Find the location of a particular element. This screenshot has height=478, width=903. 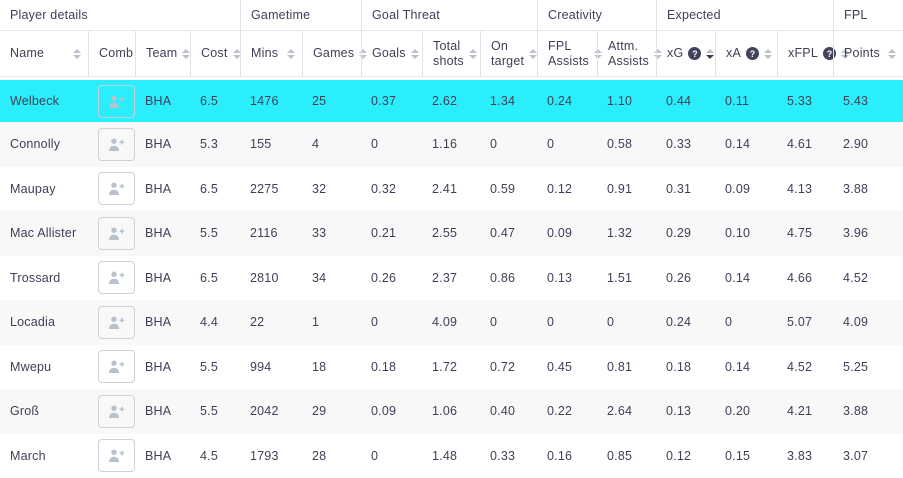

cell-comb is located at coordinates (111, 411).